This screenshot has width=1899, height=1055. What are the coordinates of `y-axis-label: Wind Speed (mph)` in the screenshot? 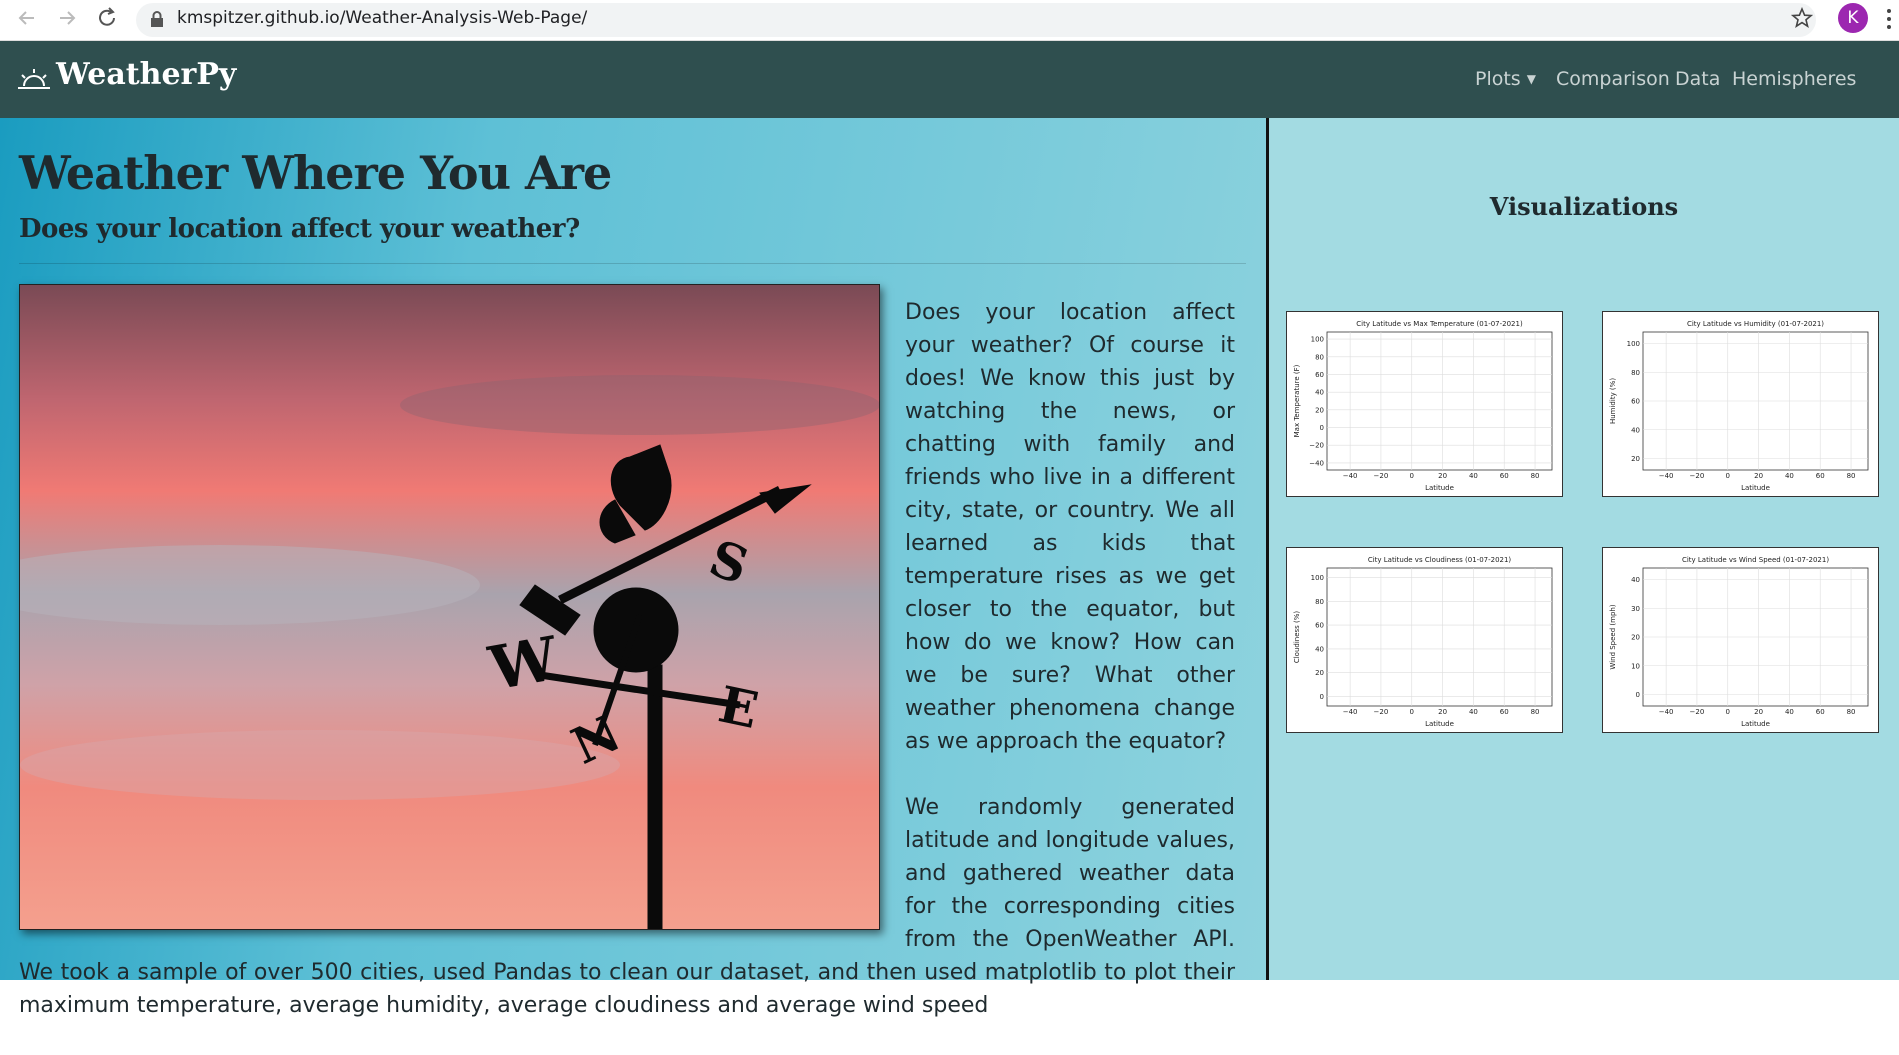 It's located at (1613, 636).